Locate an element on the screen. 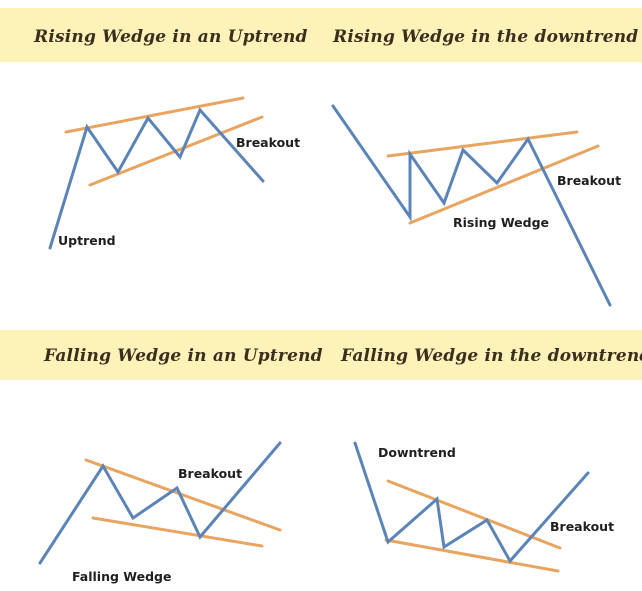 The height and width of the screenshot is (591, 642). heading-rising-wedge-uptrend: Rising Wedge in an Uptrend is located at coordinates (171, 37).